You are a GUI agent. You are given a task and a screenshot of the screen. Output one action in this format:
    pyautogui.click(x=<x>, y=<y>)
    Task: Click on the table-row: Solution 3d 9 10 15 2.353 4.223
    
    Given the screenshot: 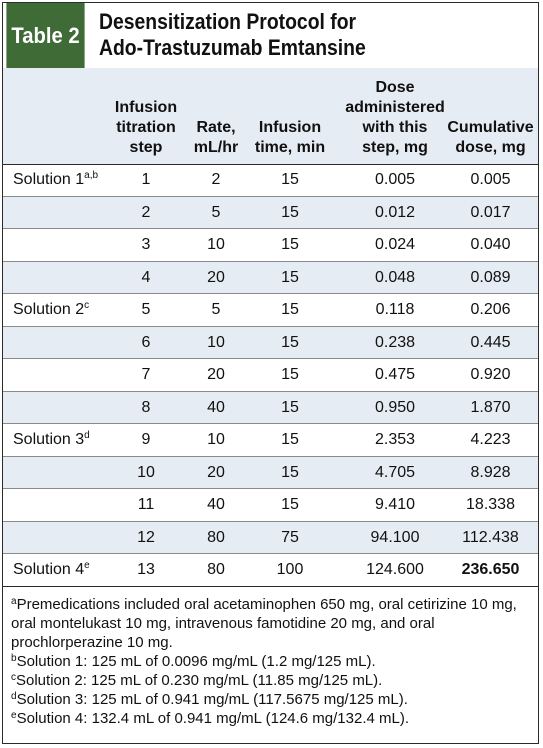 What is the action you would take?
    pyautogui.click(x=270, y=440)
    